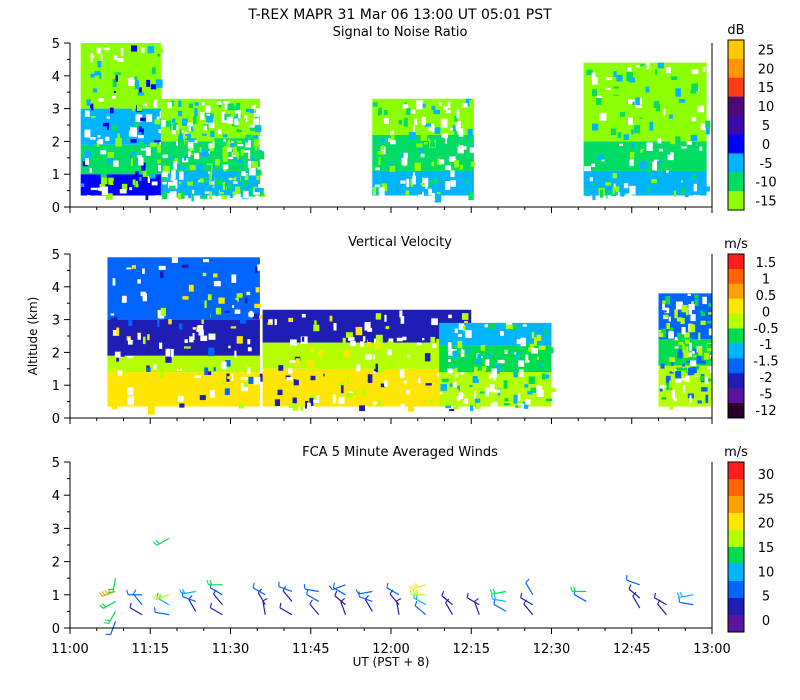 The image size is (800, 700). I want to click on panel-title-velocity: Vertical Velocity, so click(400, 242).